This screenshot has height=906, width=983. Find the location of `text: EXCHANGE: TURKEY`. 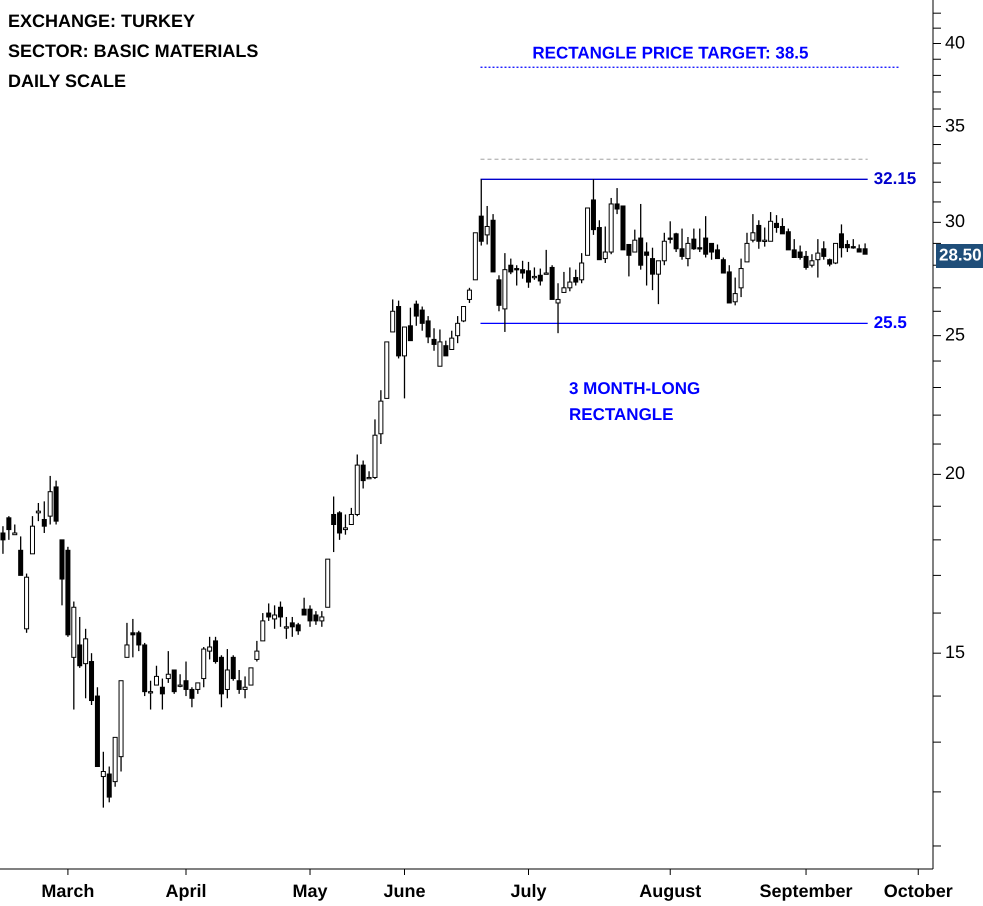

text: EXCHANGE: TURKEY is located at coordinates (102, 21).